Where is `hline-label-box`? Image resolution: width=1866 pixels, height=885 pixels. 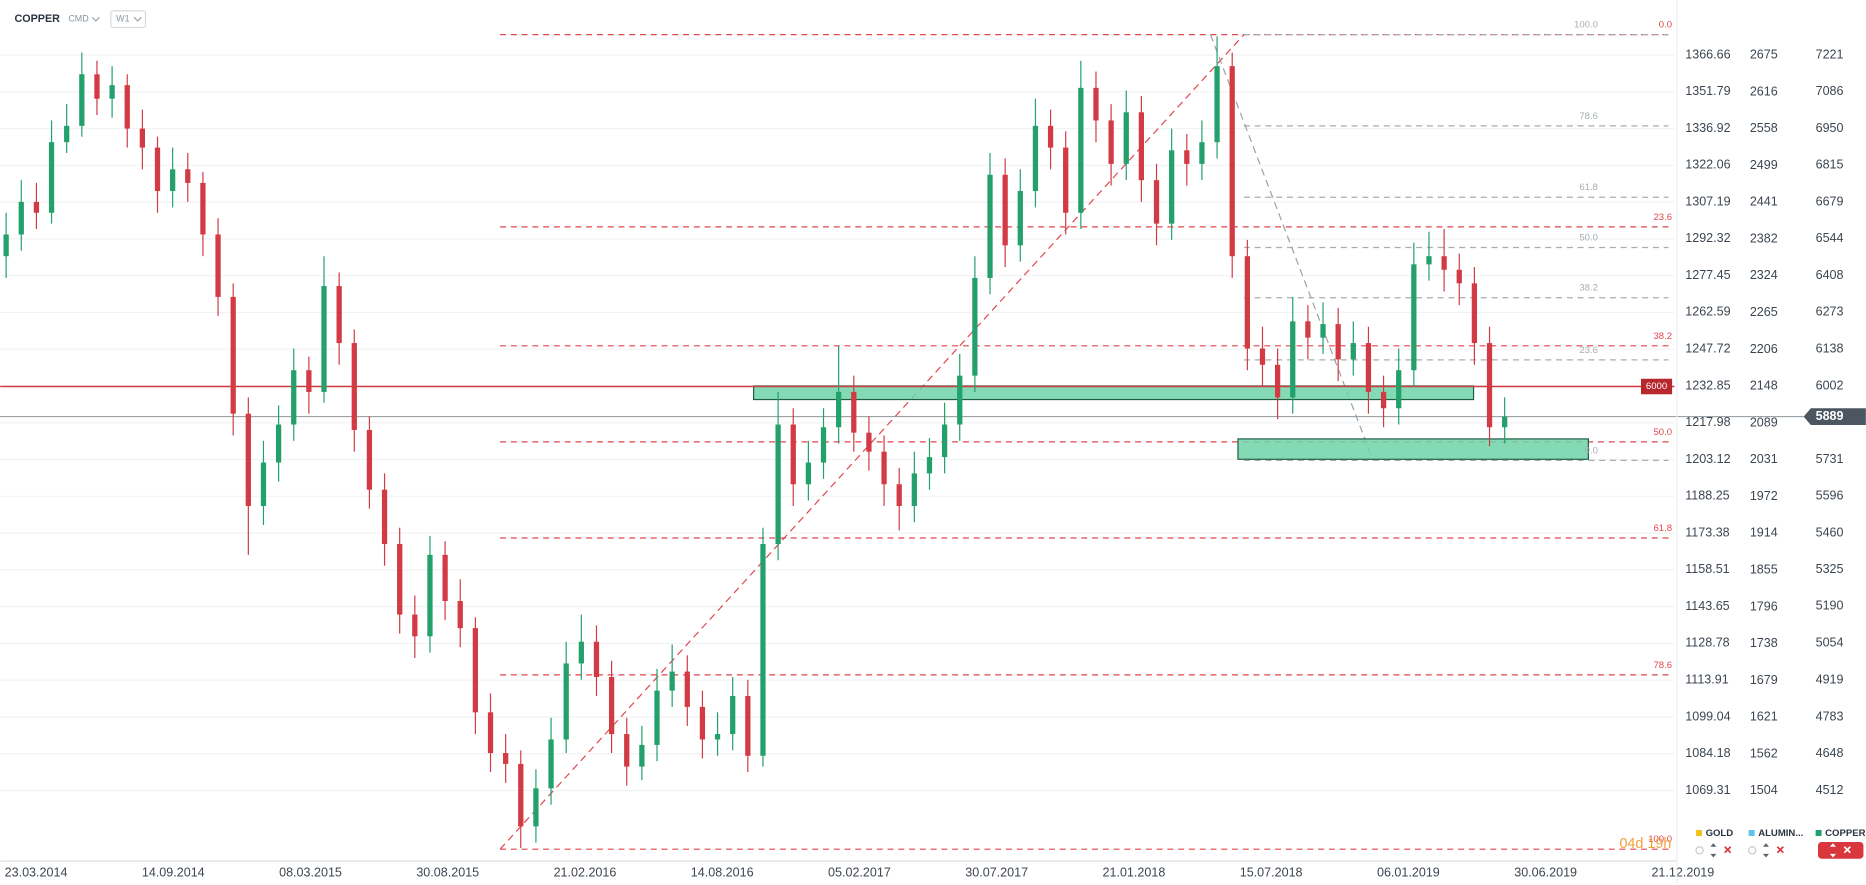 hline-label-box is located at coordinates (1657, 386).